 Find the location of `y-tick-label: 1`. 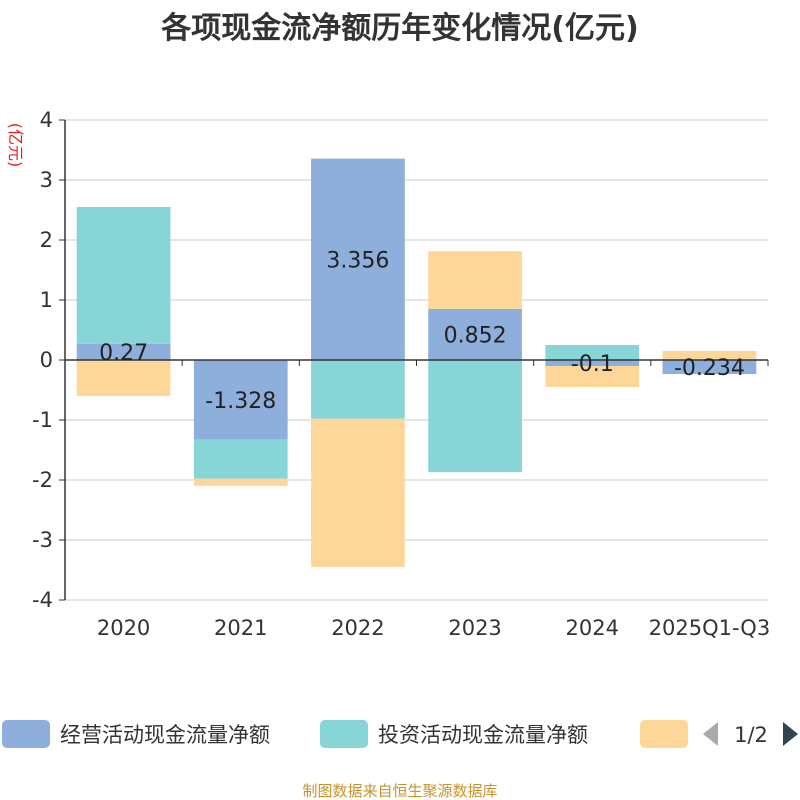

y-tick-label: 1 is located at coordinates (46, 300).